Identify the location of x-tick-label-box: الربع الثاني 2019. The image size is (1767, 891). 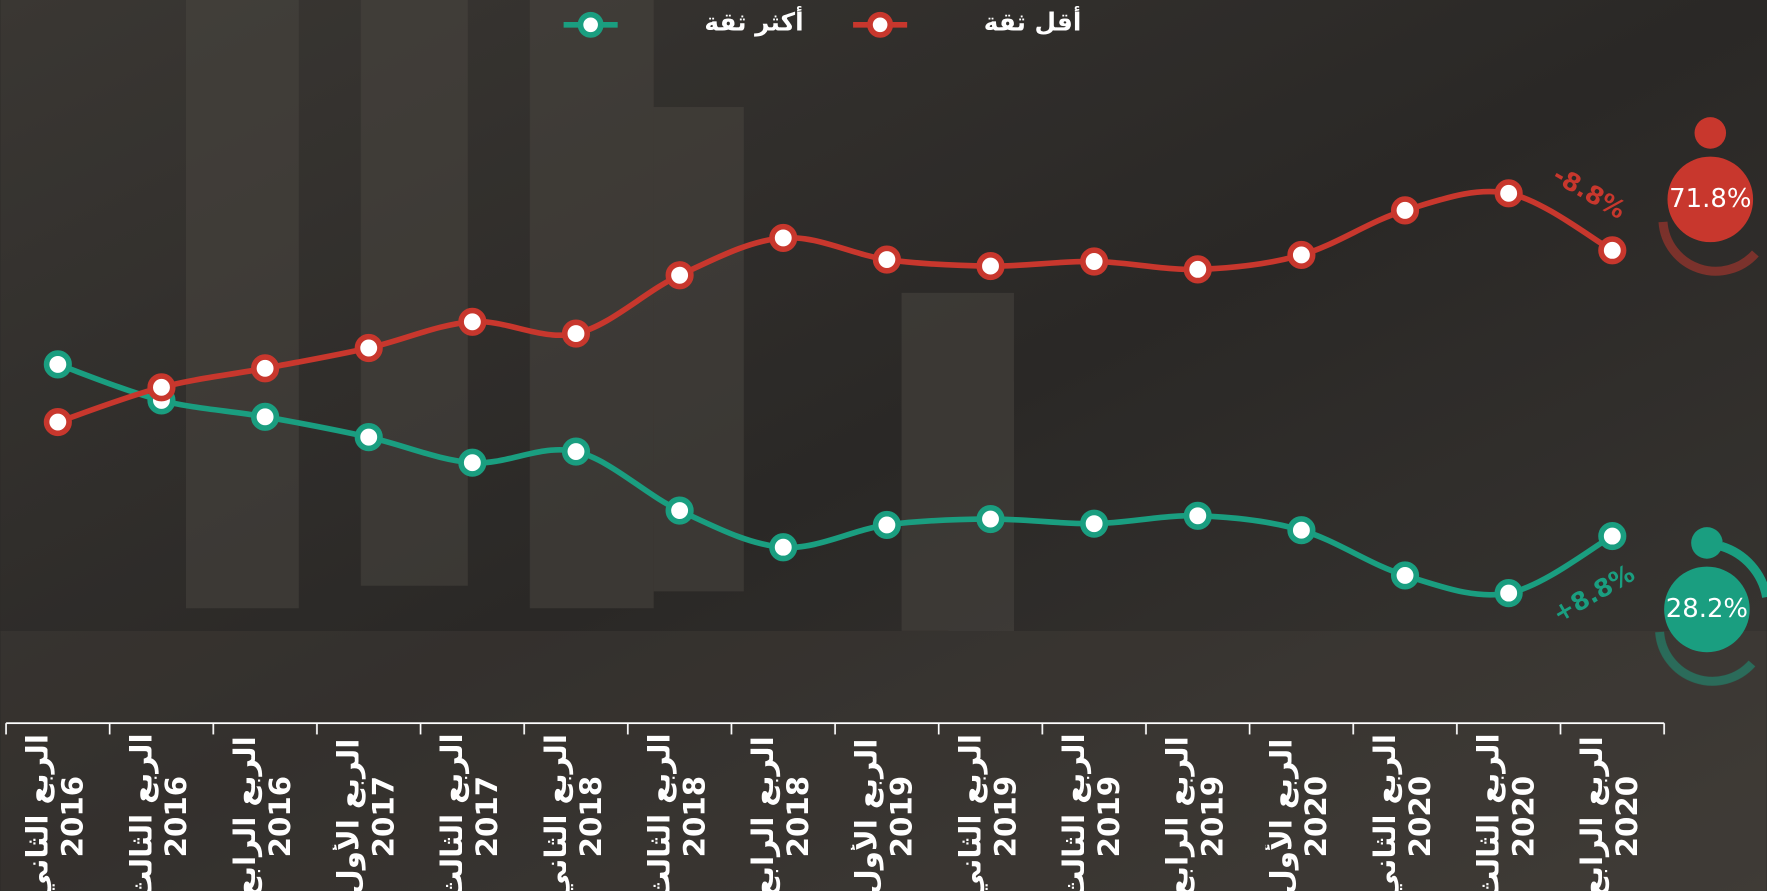
(989, 812).